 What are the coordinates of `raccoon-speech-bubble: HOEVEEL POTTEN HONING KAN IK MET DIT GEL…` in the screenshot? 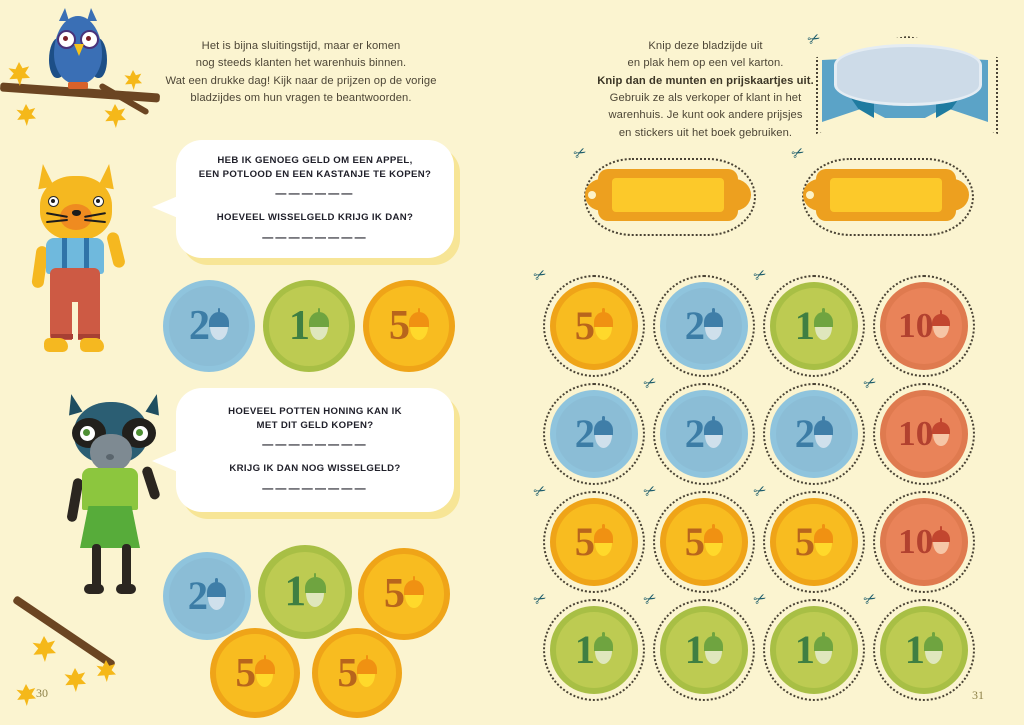 It's located at (303, 450).